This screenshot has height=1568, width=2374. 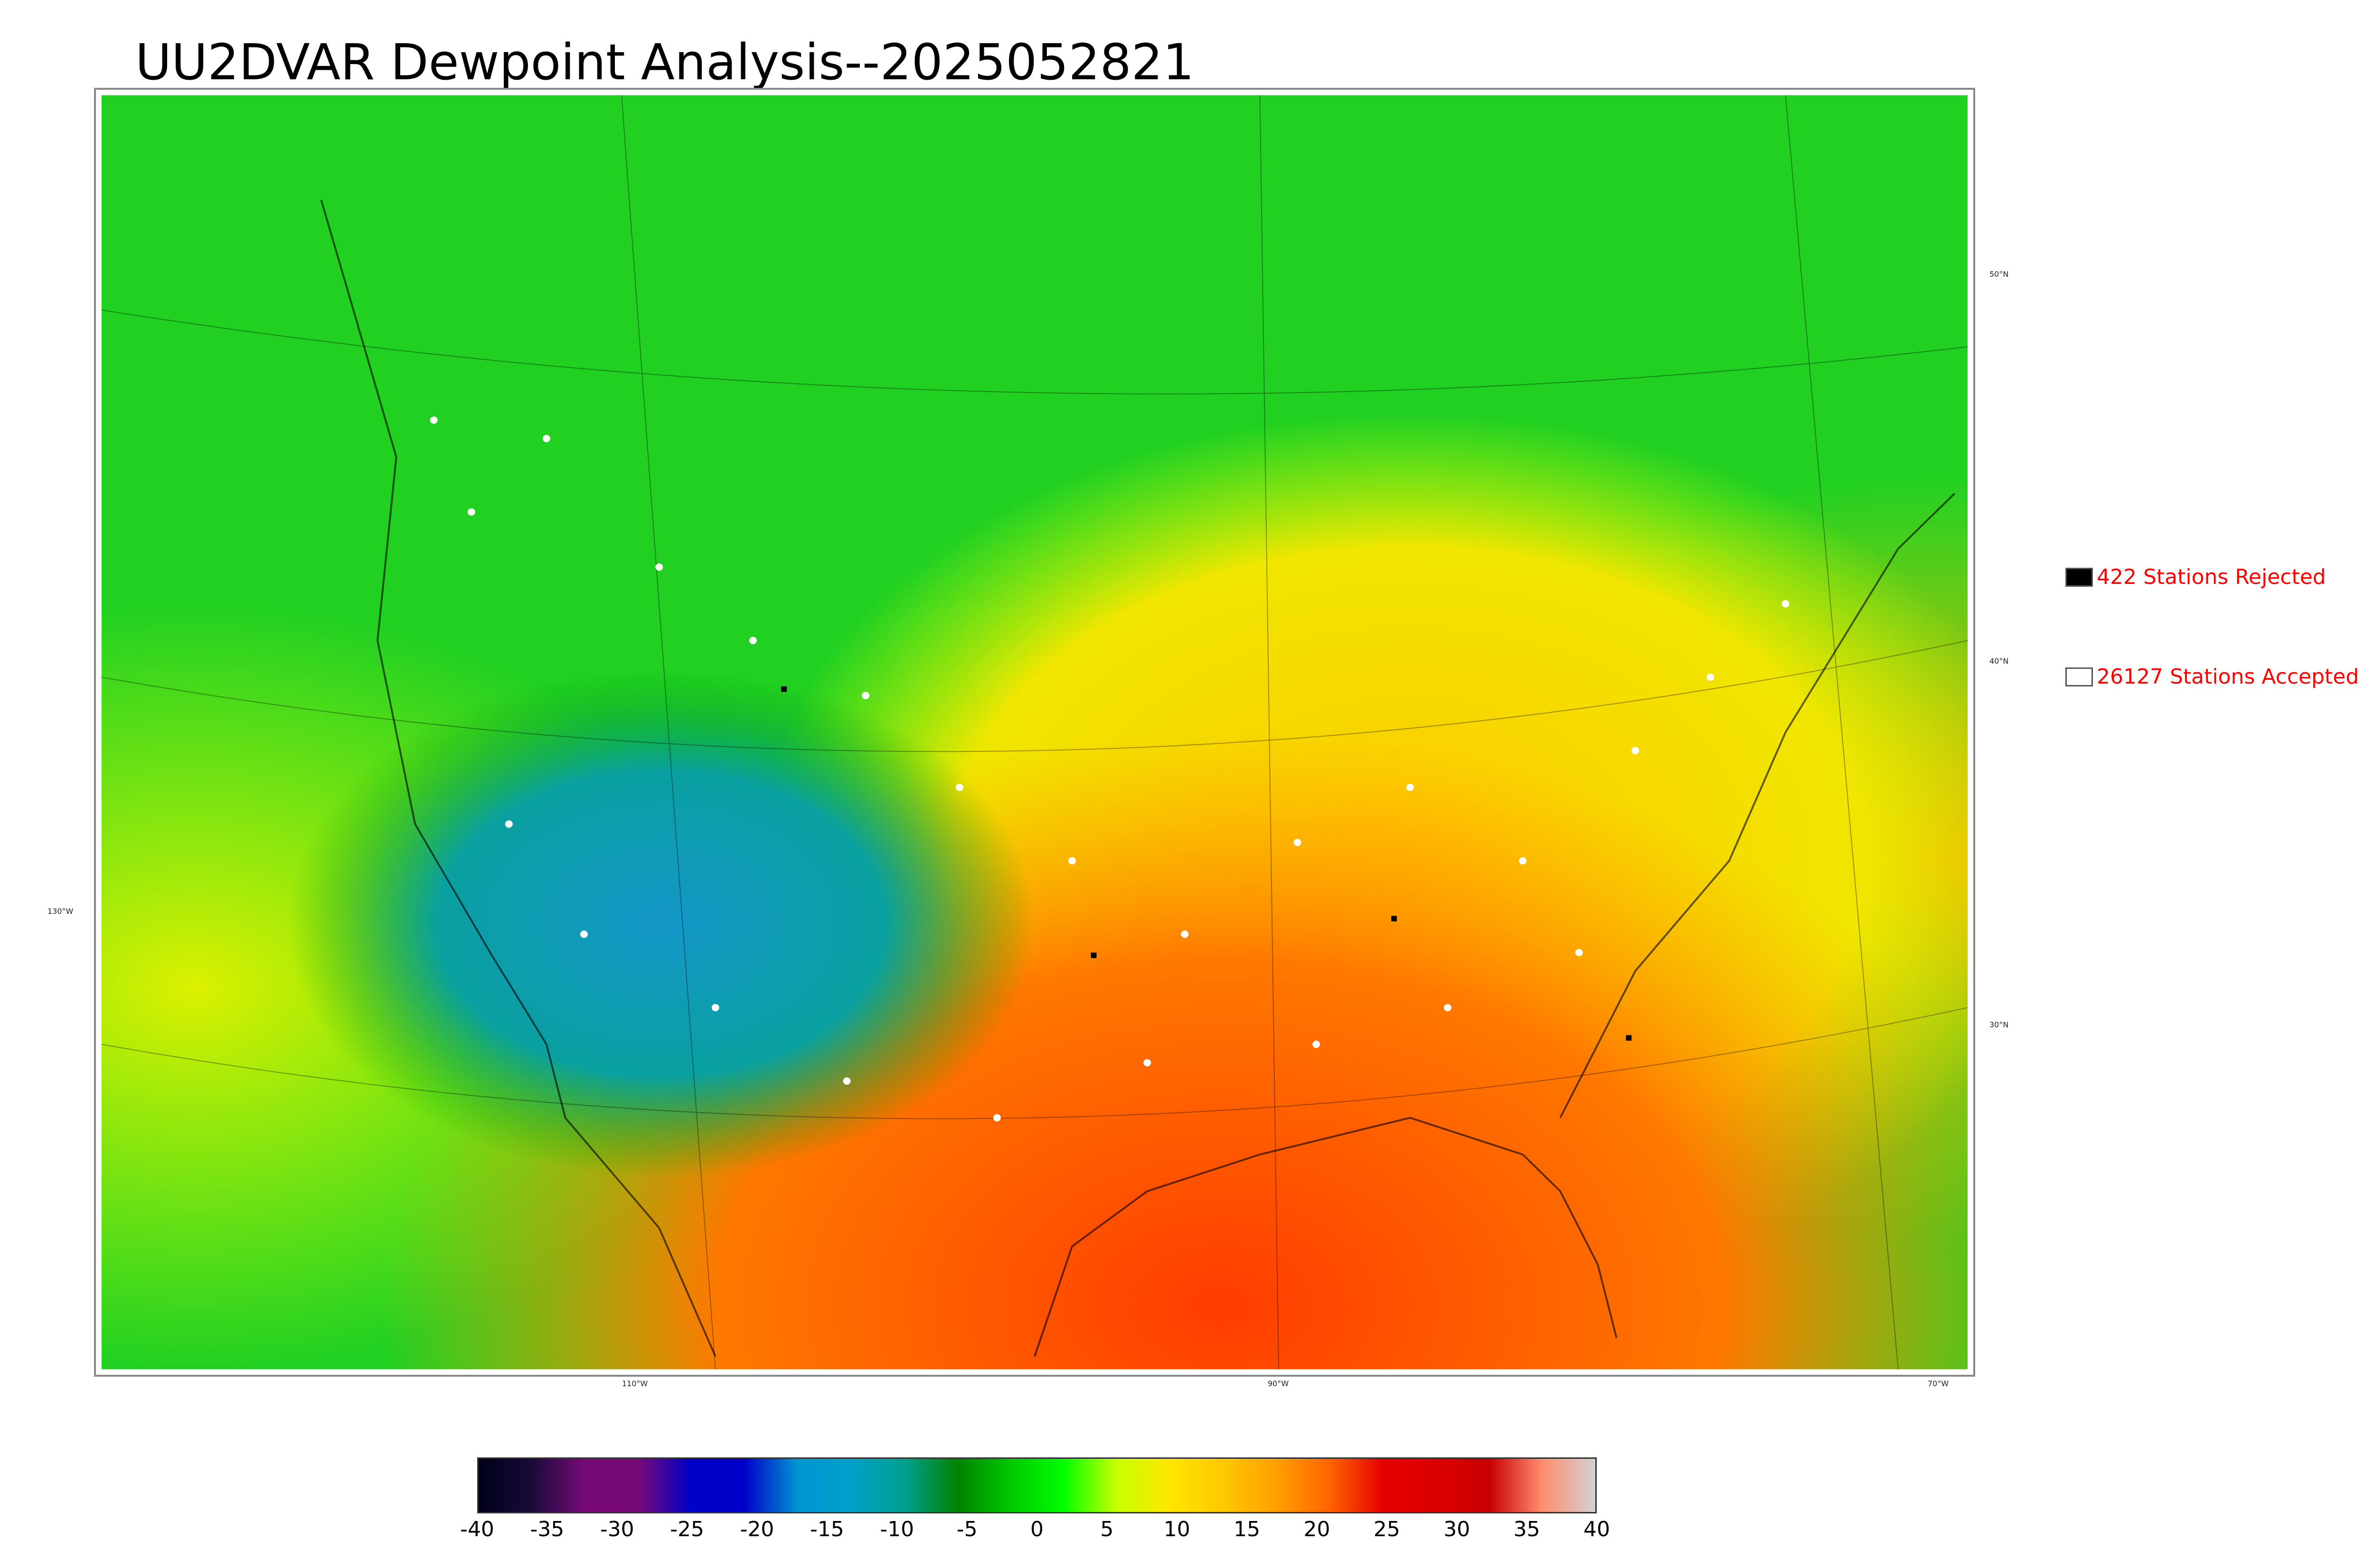 I want to click on legend-swatch-accepted, so click(x=2079, y=676).